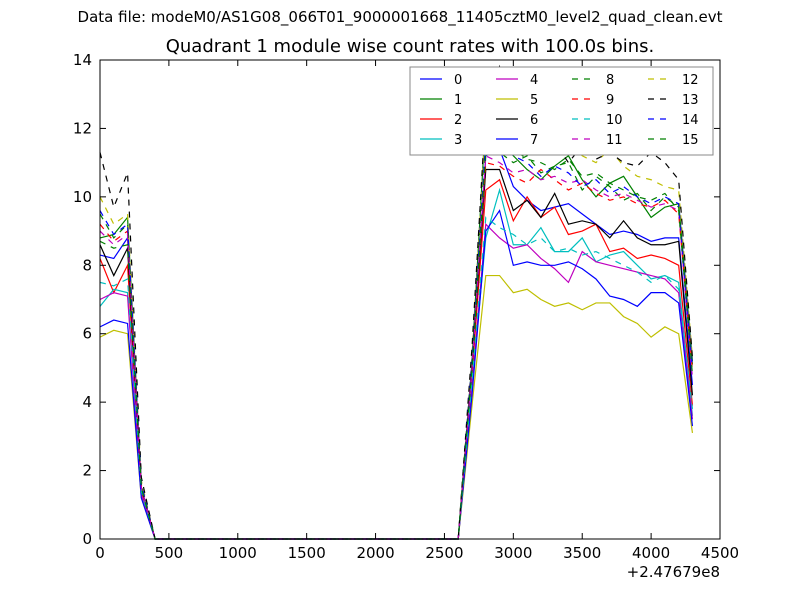  I want to click on y-tick-label: 14, so click(82, 60).